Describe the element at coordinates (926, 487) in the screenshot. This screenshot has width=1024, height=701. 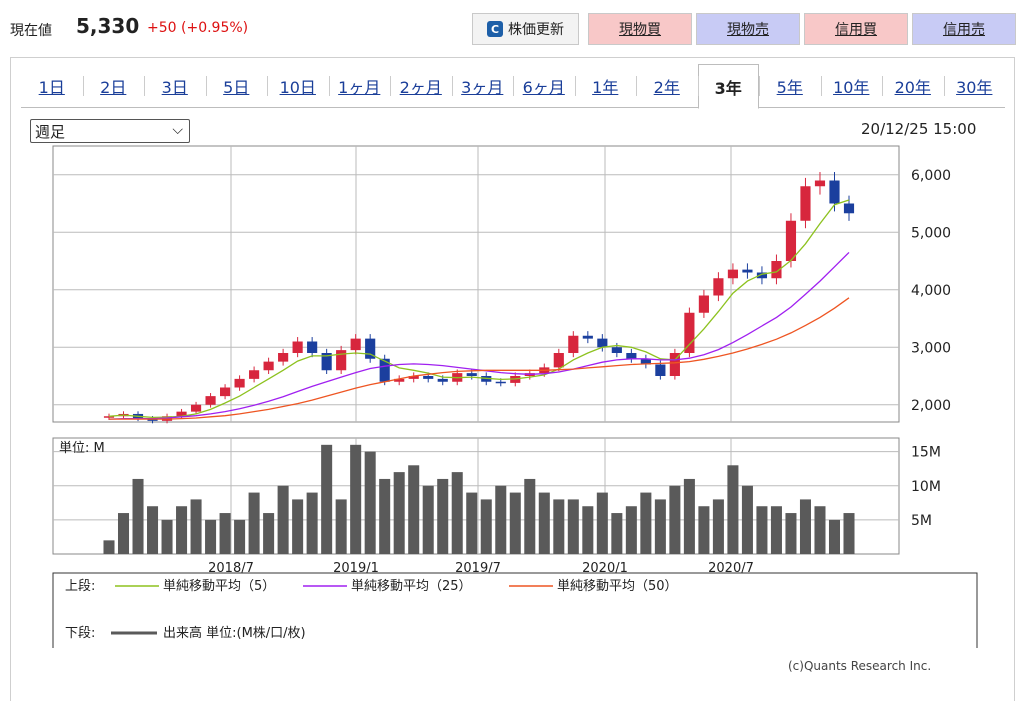
I see `volume-tick-label: 10M` at that location.